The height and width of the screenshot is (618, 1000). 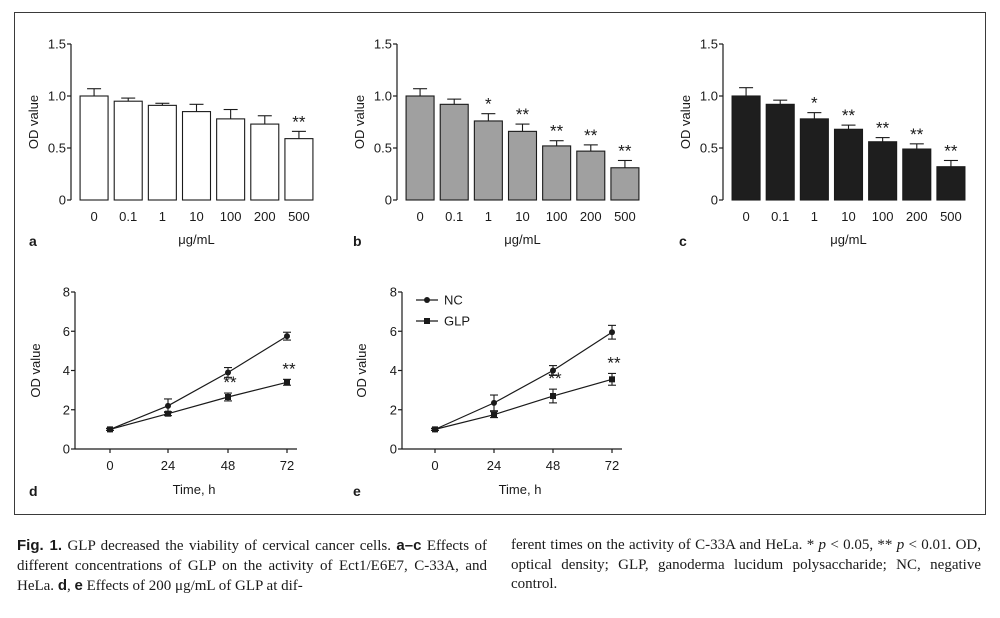 What do you see at coordinates (488, 216) in the screenshot?
I see `x-tick-label: 1` at bounding box center [488, 216].